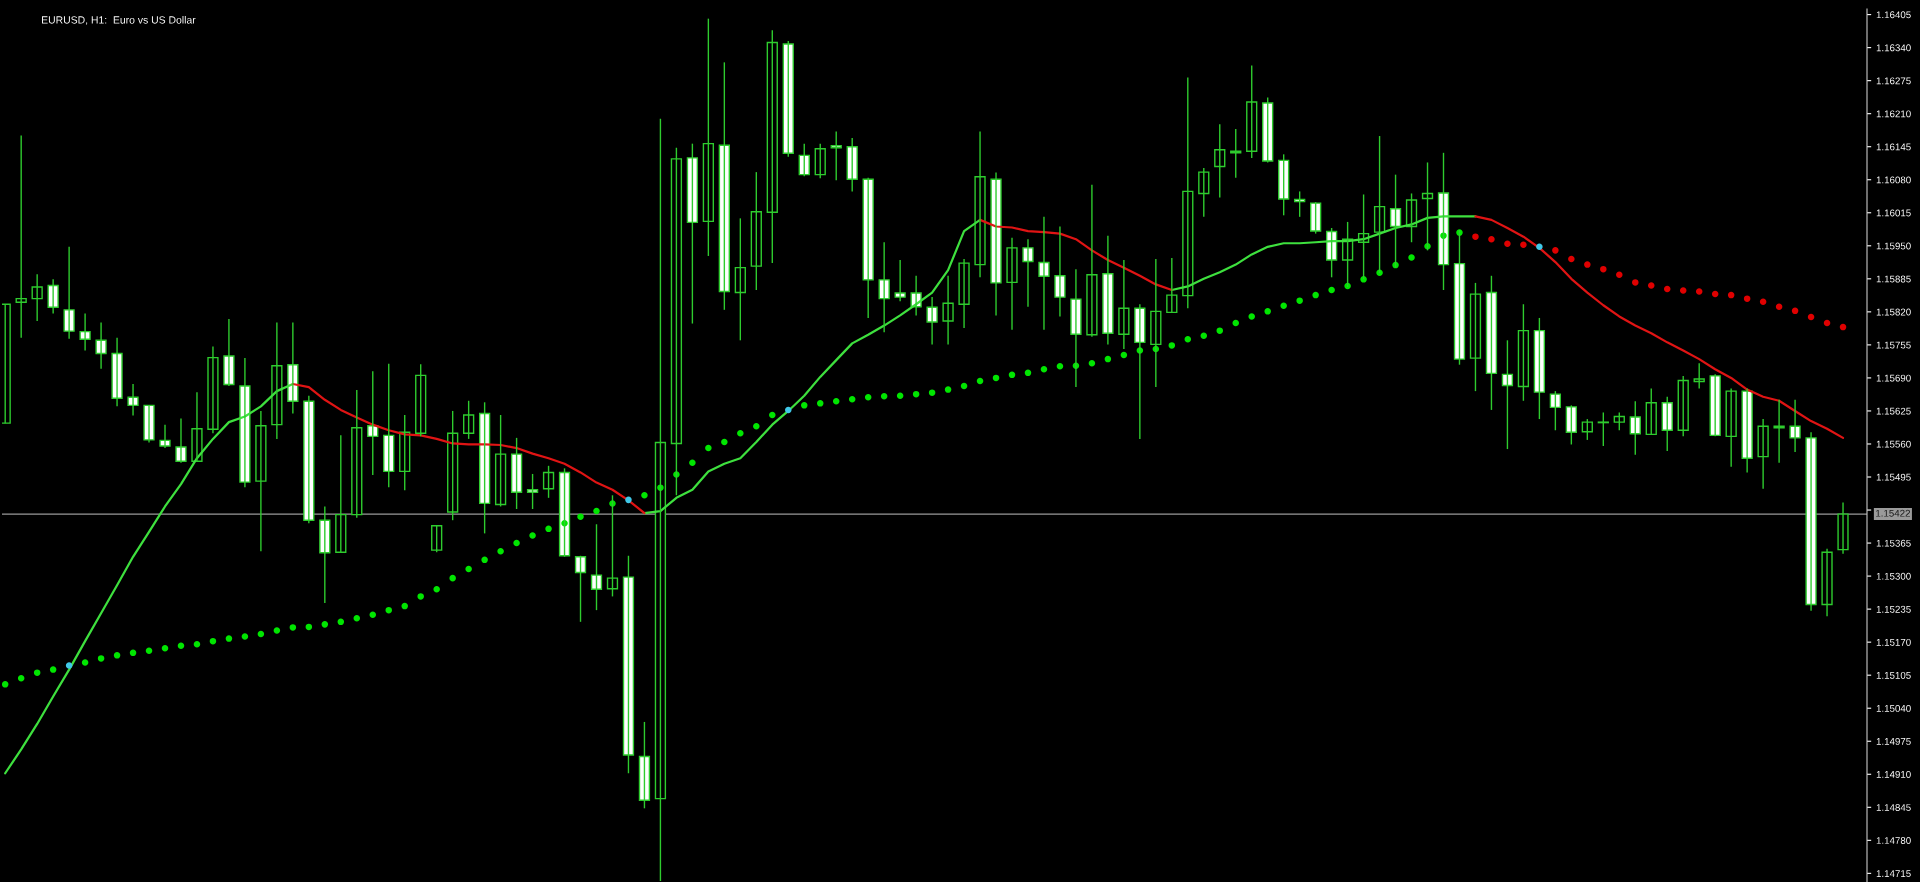 The image size is (1920, 882). Describe the element at coordinates (1893, 345) in the screenshot. I see `y-tick-label: 1.15755` at that location.